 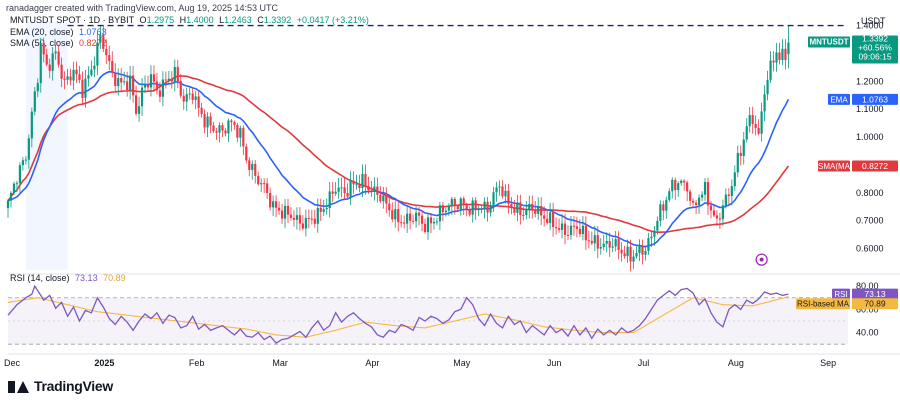 I want to click on sma-tag-name: SMA(MA, so click(x=834, y=166).